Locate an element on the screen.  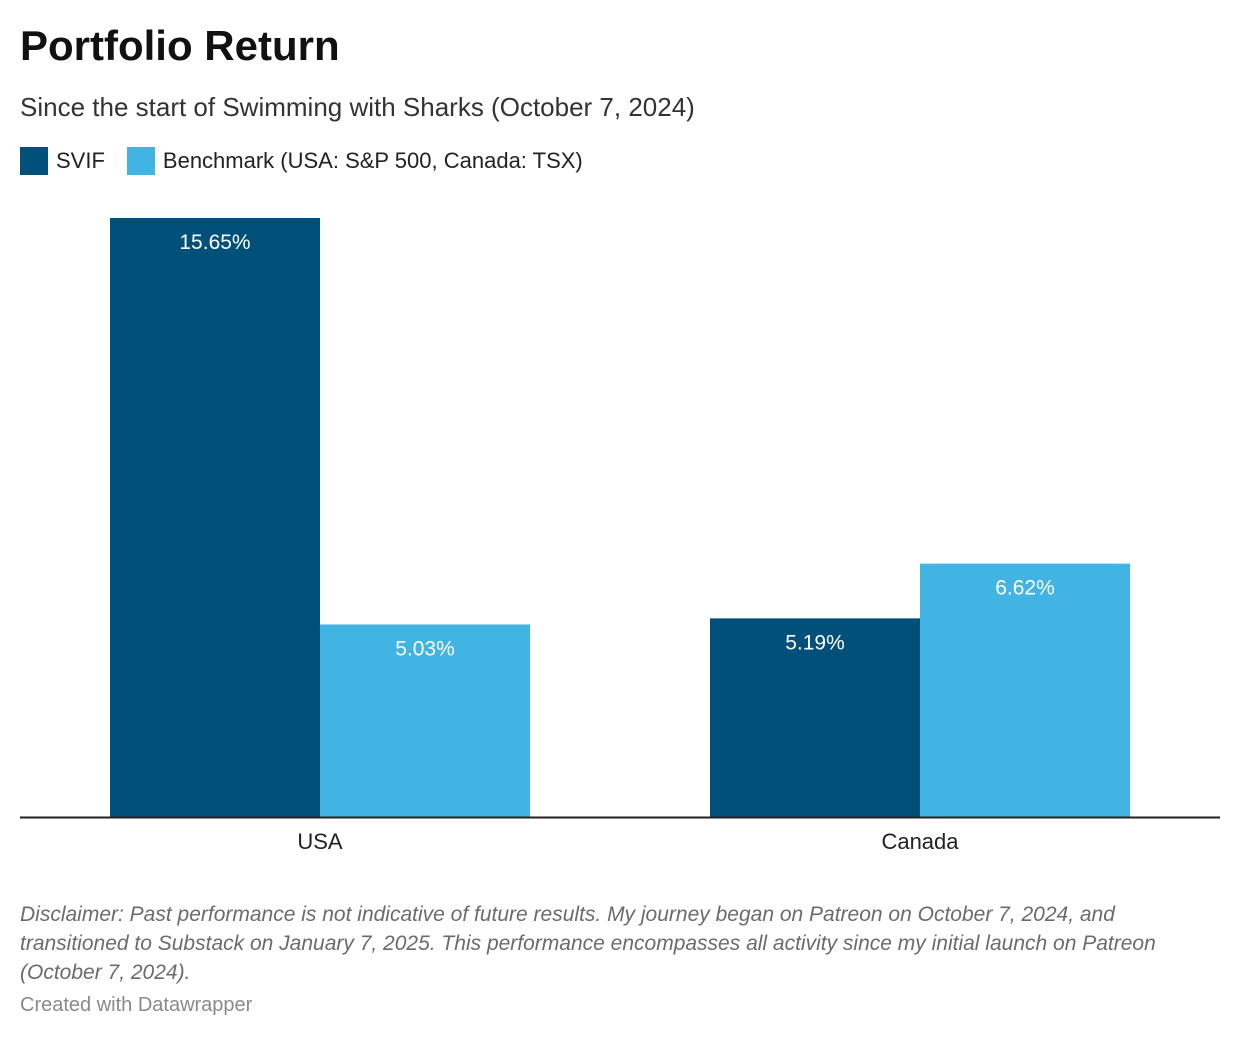
bar-svif-usa is located at coordinates (215, 517).